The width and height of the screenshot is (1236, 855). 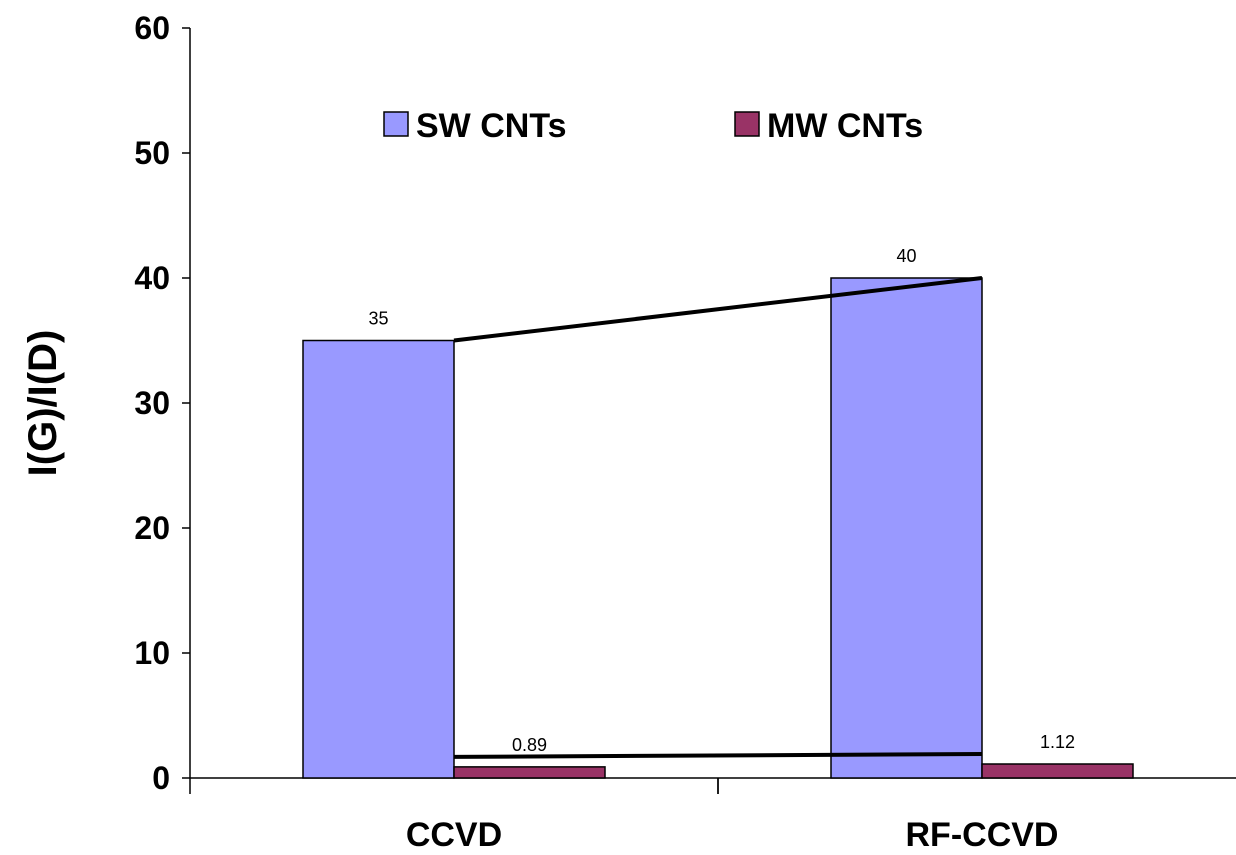 What do you see at coordinates (906, 256) in the screenshot?
I see `data-label: 40` at bounding box center [906, 256].